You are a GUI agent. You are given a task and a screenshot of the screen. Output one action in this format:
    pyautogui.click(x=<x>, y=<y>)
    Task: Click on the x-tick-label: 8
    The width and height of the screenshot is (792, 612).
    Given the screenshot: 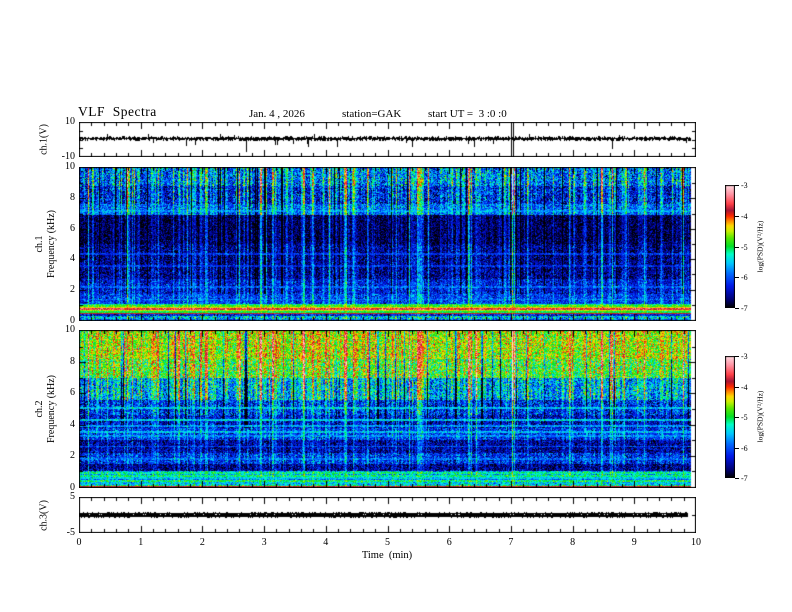 What is the action you would take?
    pyautogui.click(x=573, y=542)
    